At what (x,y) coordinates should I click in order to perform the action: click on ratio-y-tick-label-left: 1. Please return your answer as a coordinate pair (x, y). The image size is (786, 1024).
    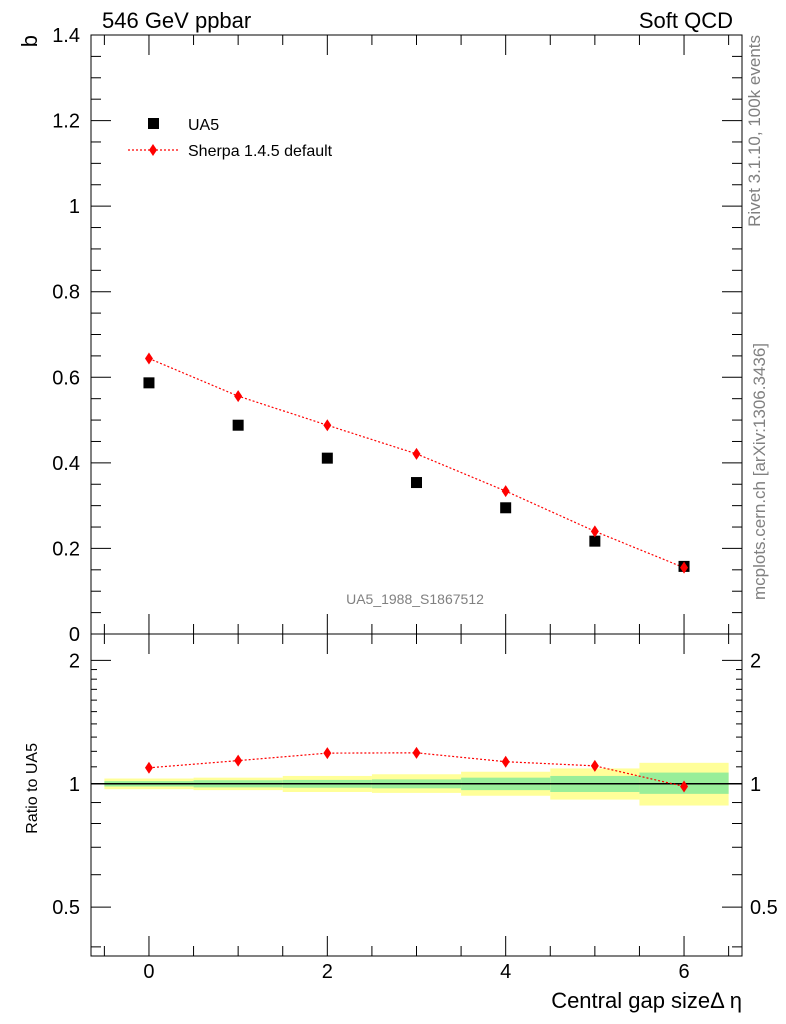
    Looking at the image, I should click on (74, 785).